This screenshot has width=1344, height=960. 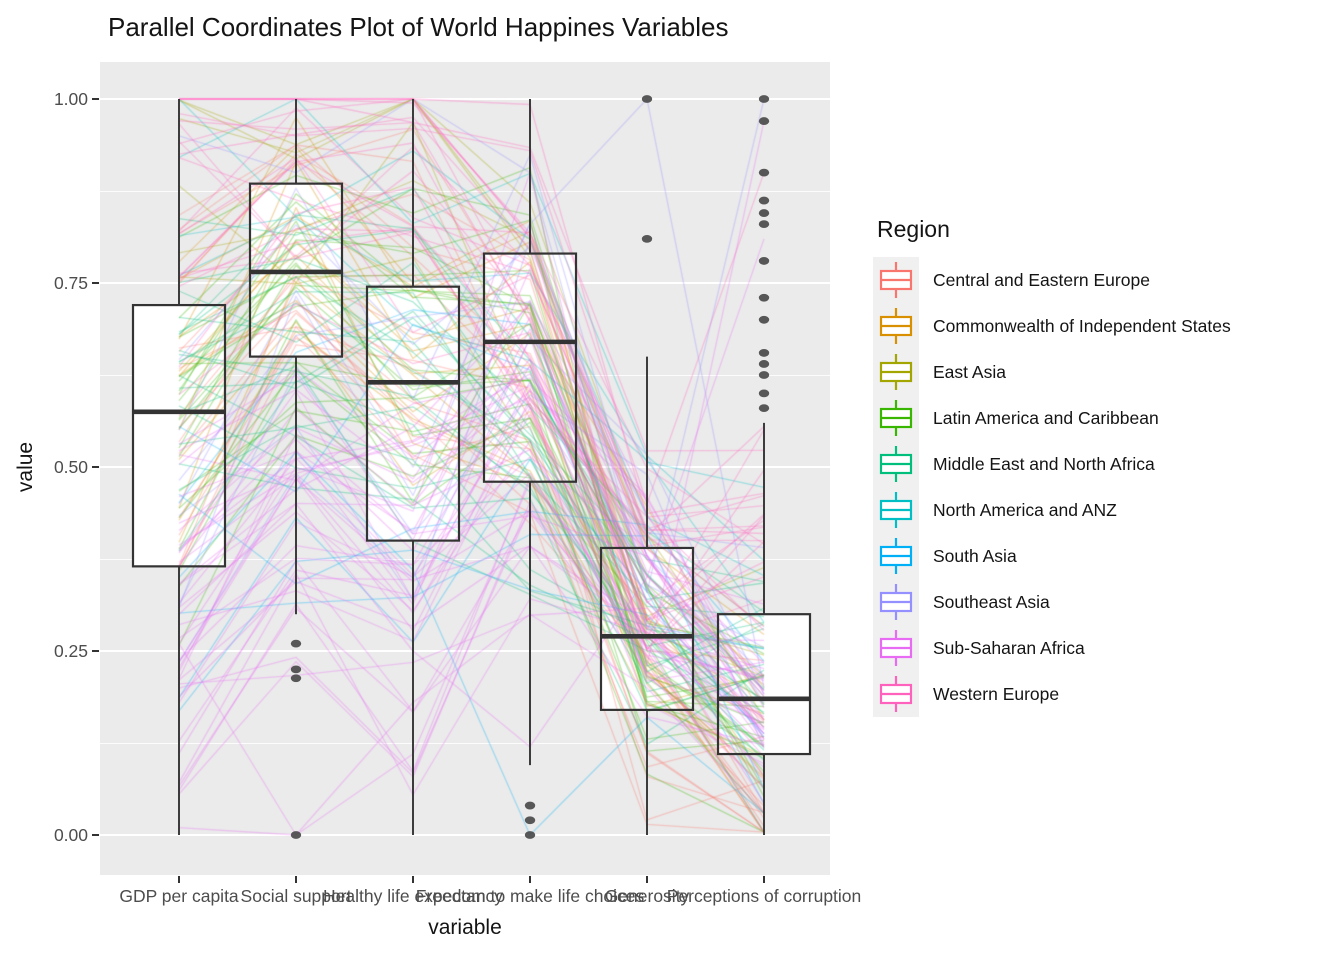 I want to click on legend-item-label: North America and ANZ, so click(x=1025, y=509).